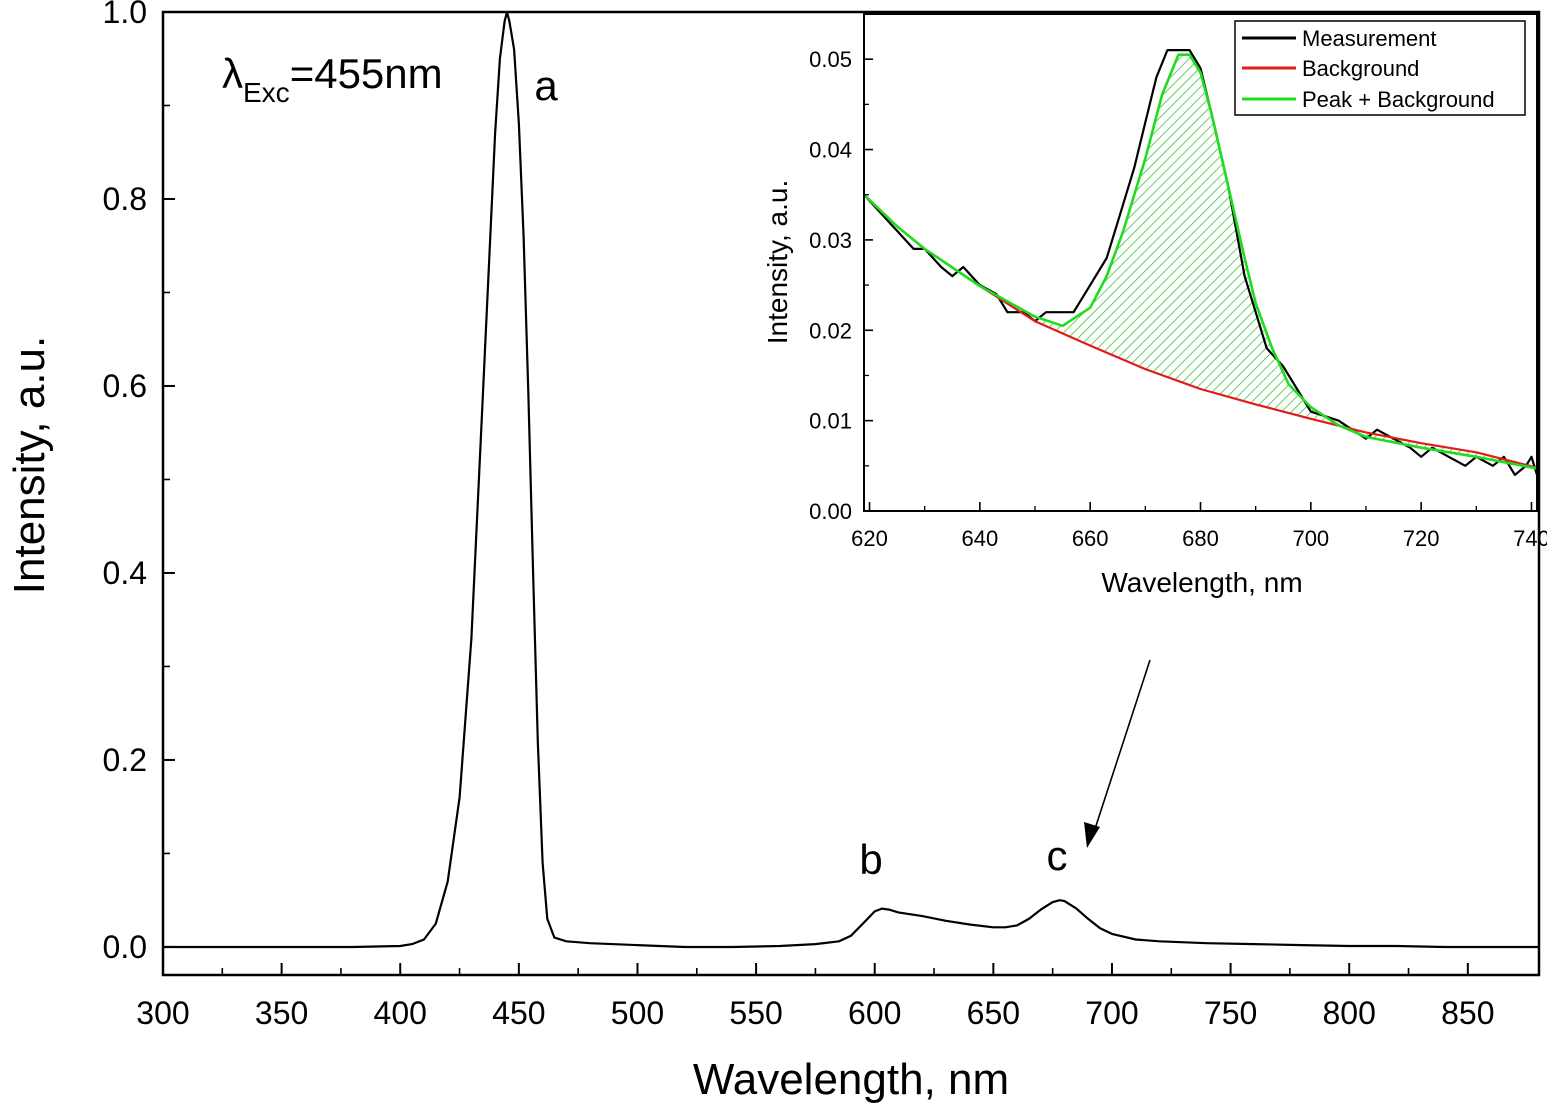  I want to click on inset-x-tick-label: 680, so click(1200, 538).